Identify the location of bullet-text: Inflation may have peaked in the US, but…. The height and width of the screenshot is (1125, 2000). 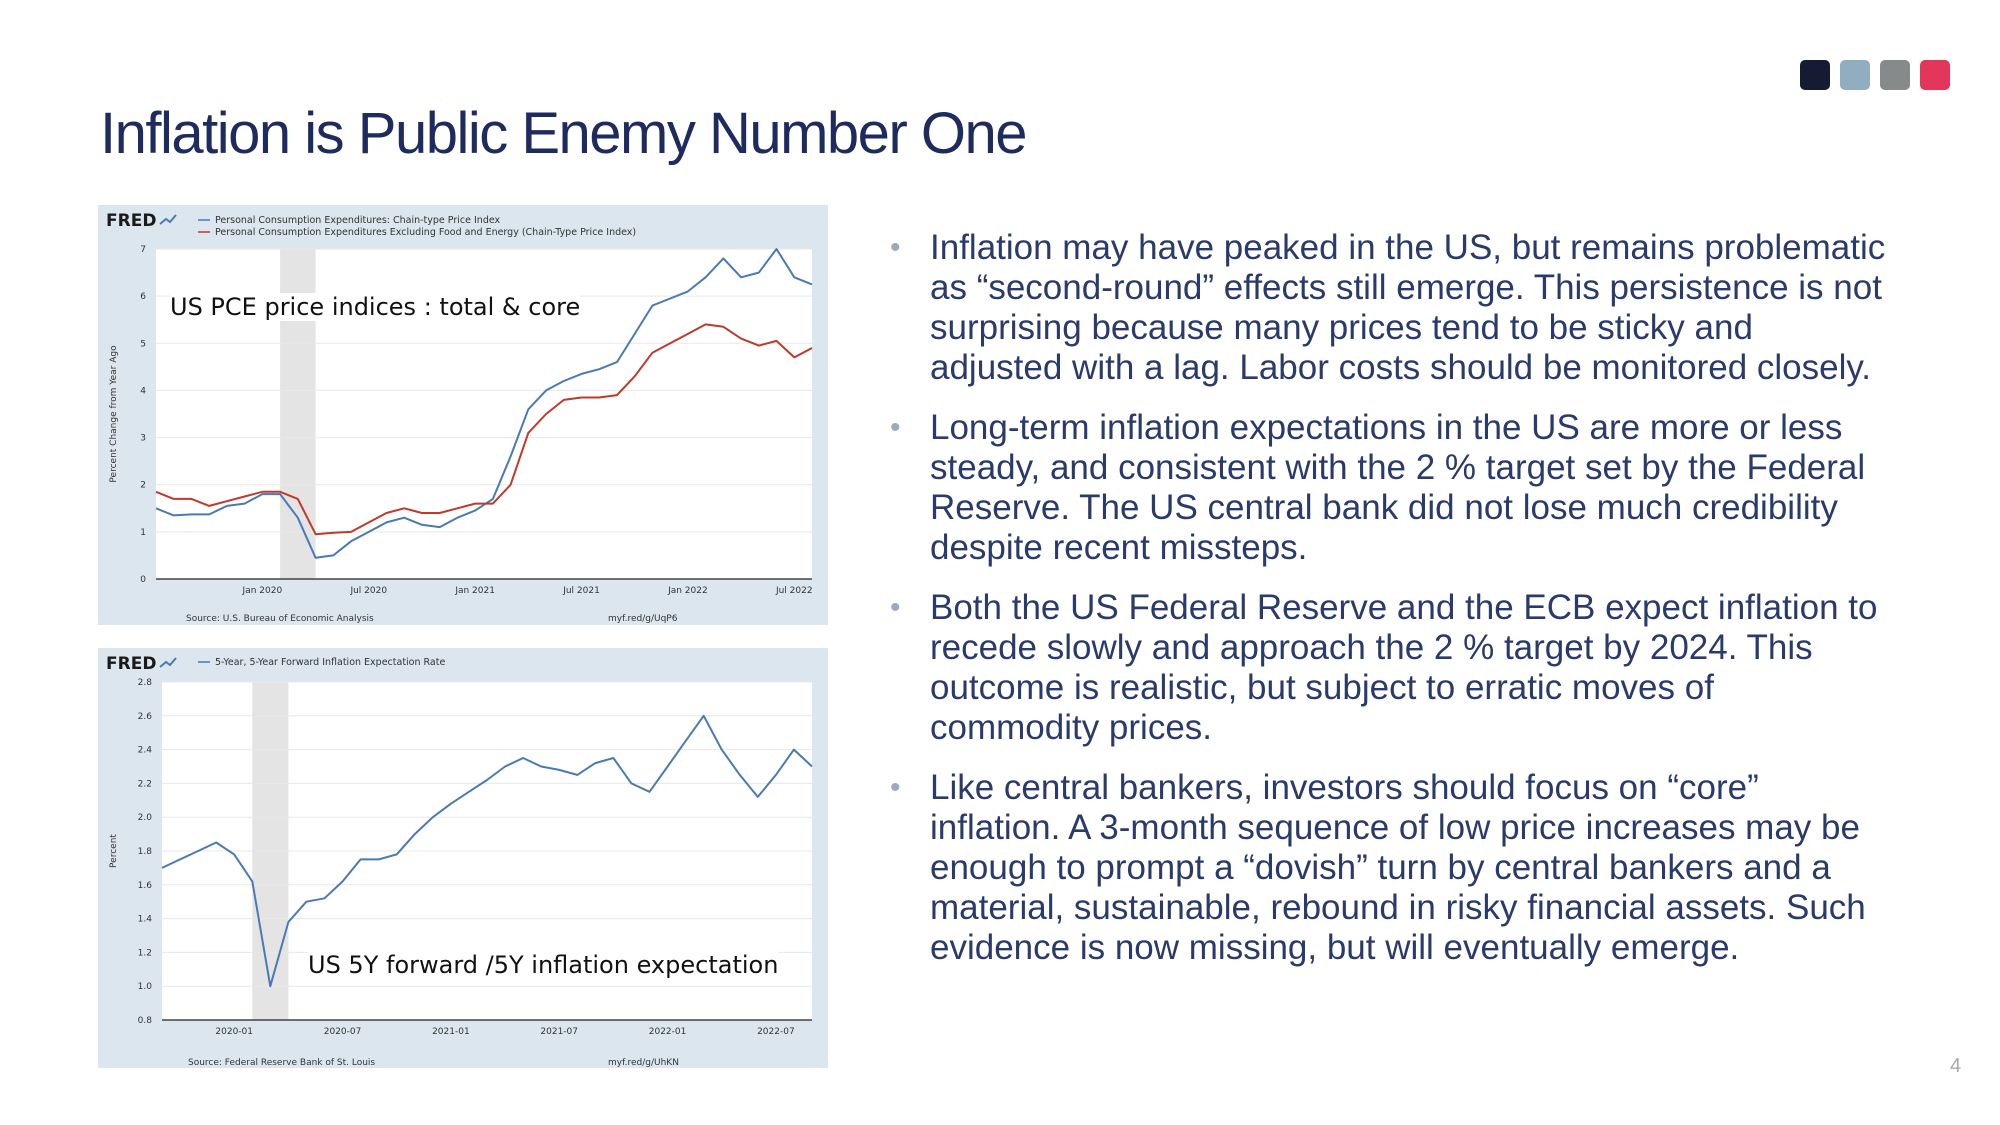
(1408, 307).